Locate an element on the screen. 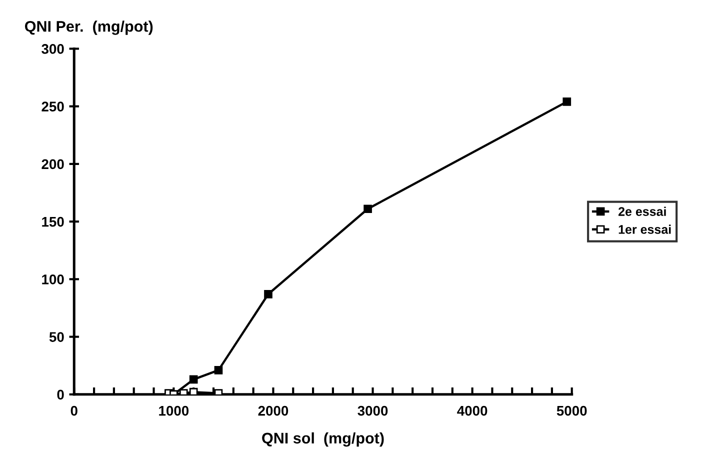 Image resolution: width=706 pixels, height=464 pixels. x-tick-label: 4000 is located at coordinates (472, 411).